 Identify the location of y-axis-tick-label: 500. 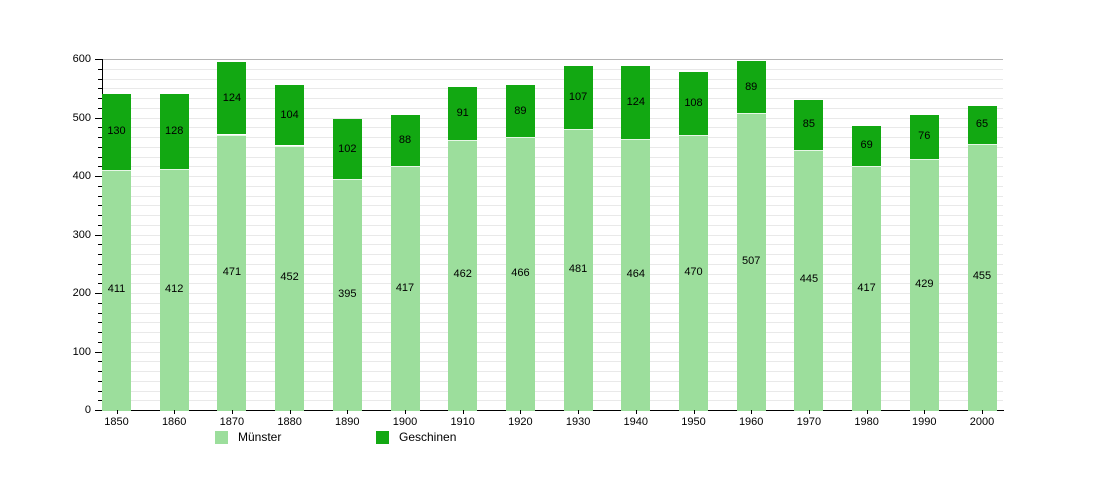
(81, 117).